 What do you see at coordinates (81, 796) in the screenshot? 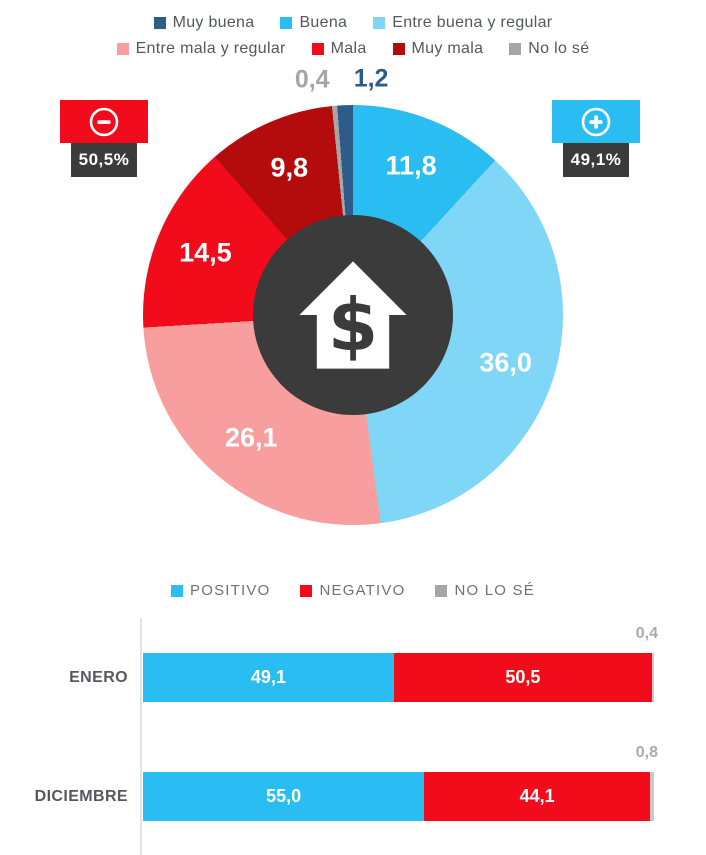
I see `category-label: DICIEMBRE` at bounding box center [81, 796].